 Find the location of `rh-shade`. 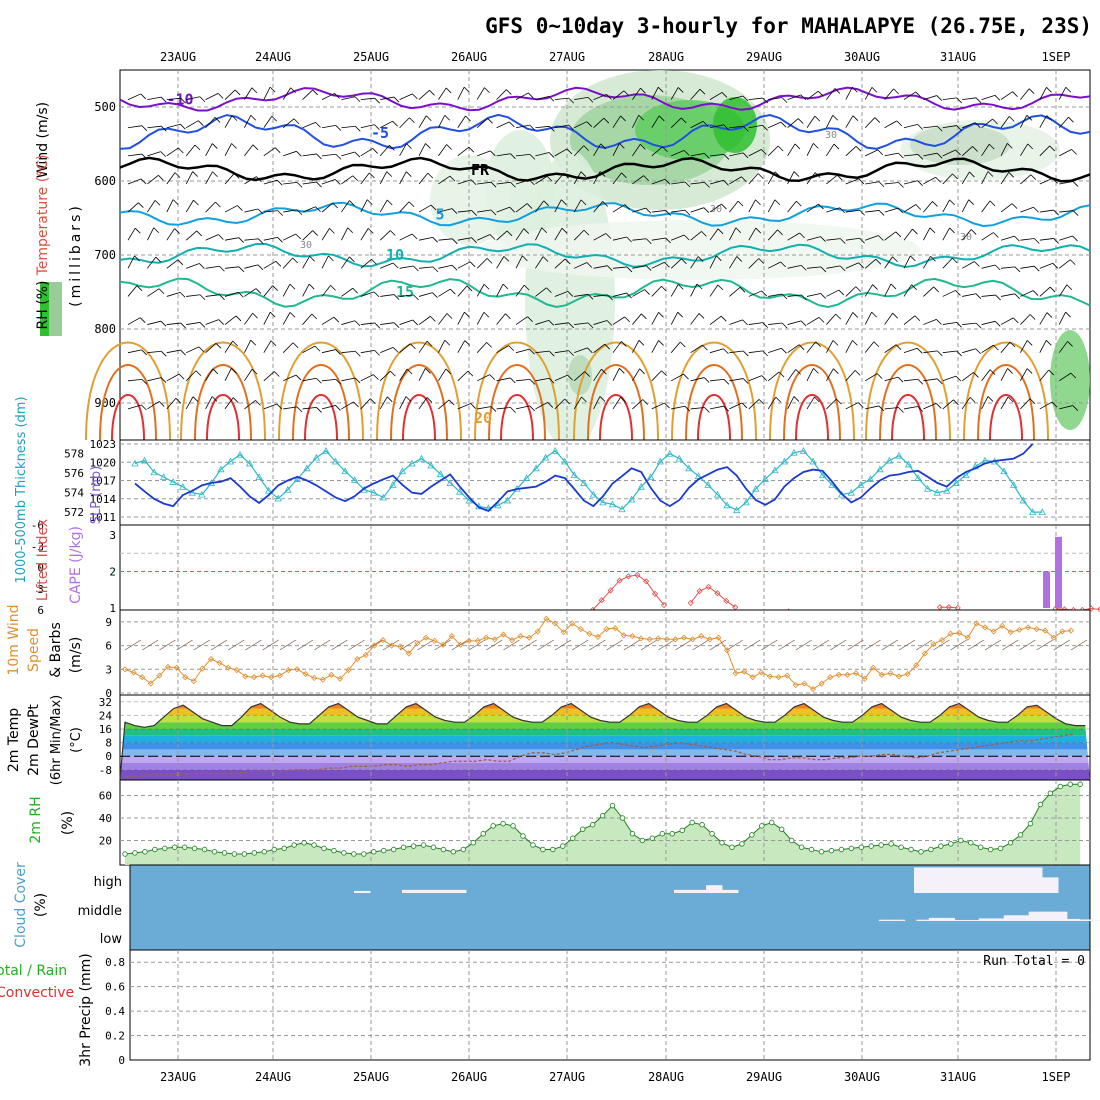

rh-shade is located at coordinates (1070, 380).